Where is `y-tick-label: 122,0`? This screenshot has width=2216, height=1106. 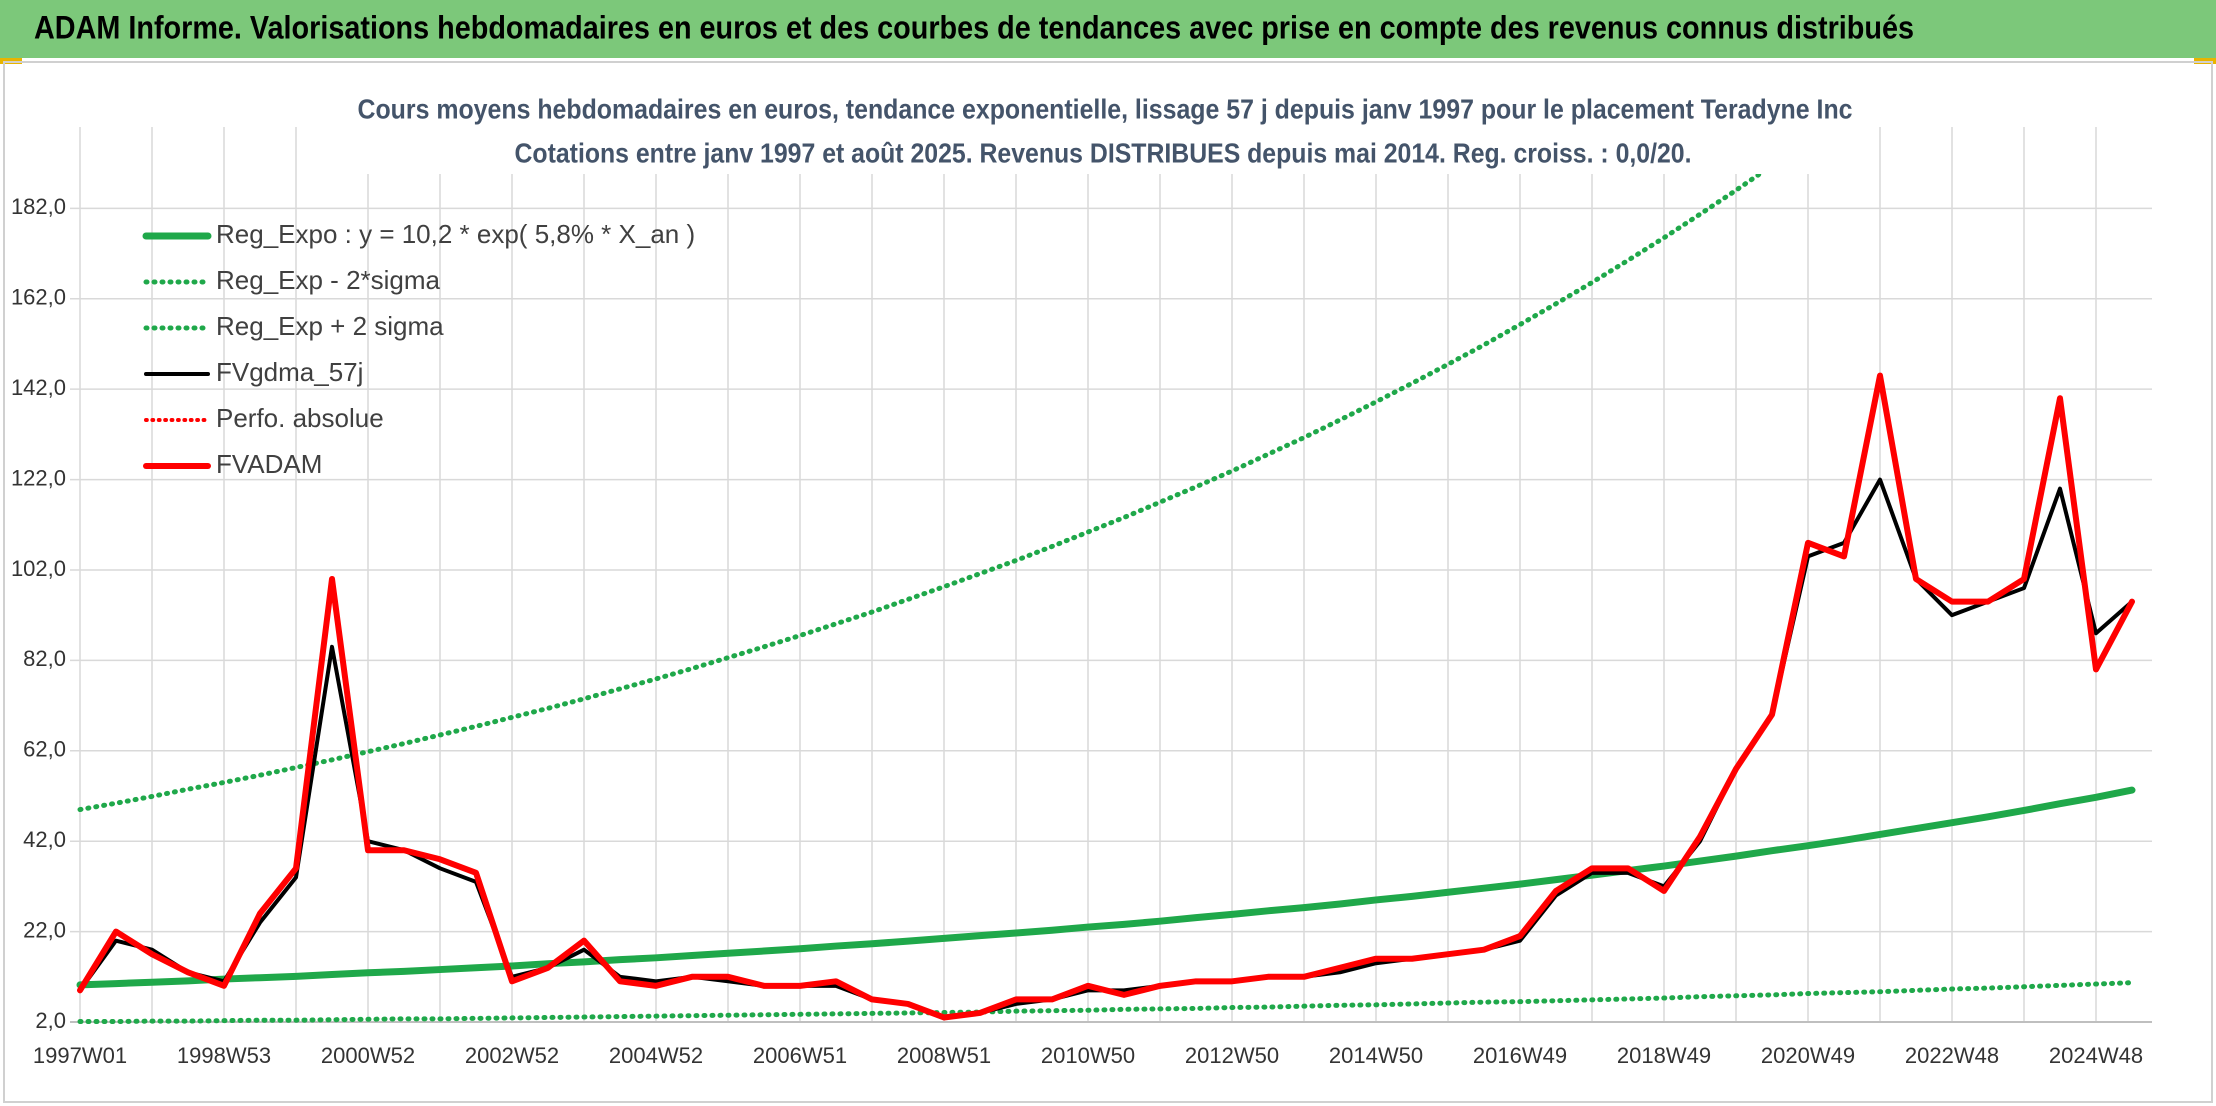
y-tick-label: 122,0 is located at coordinates (38, 477).